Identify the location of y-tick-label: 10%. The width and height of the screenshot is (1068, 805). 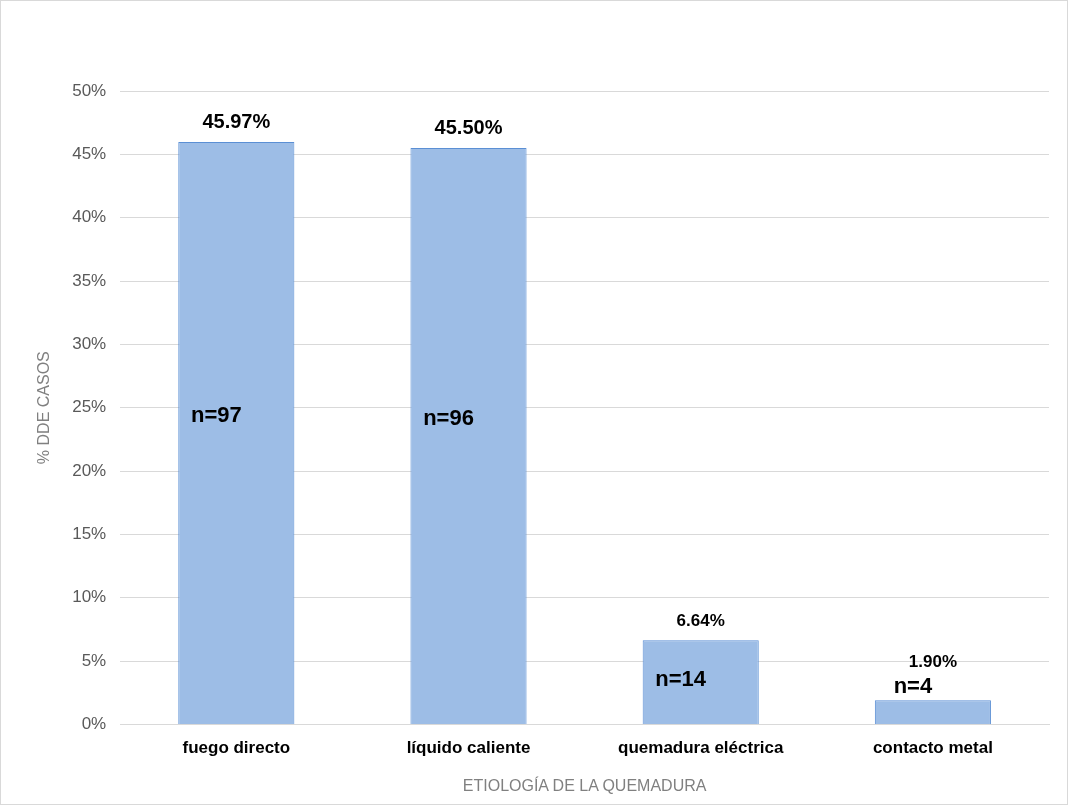
(89, 597).